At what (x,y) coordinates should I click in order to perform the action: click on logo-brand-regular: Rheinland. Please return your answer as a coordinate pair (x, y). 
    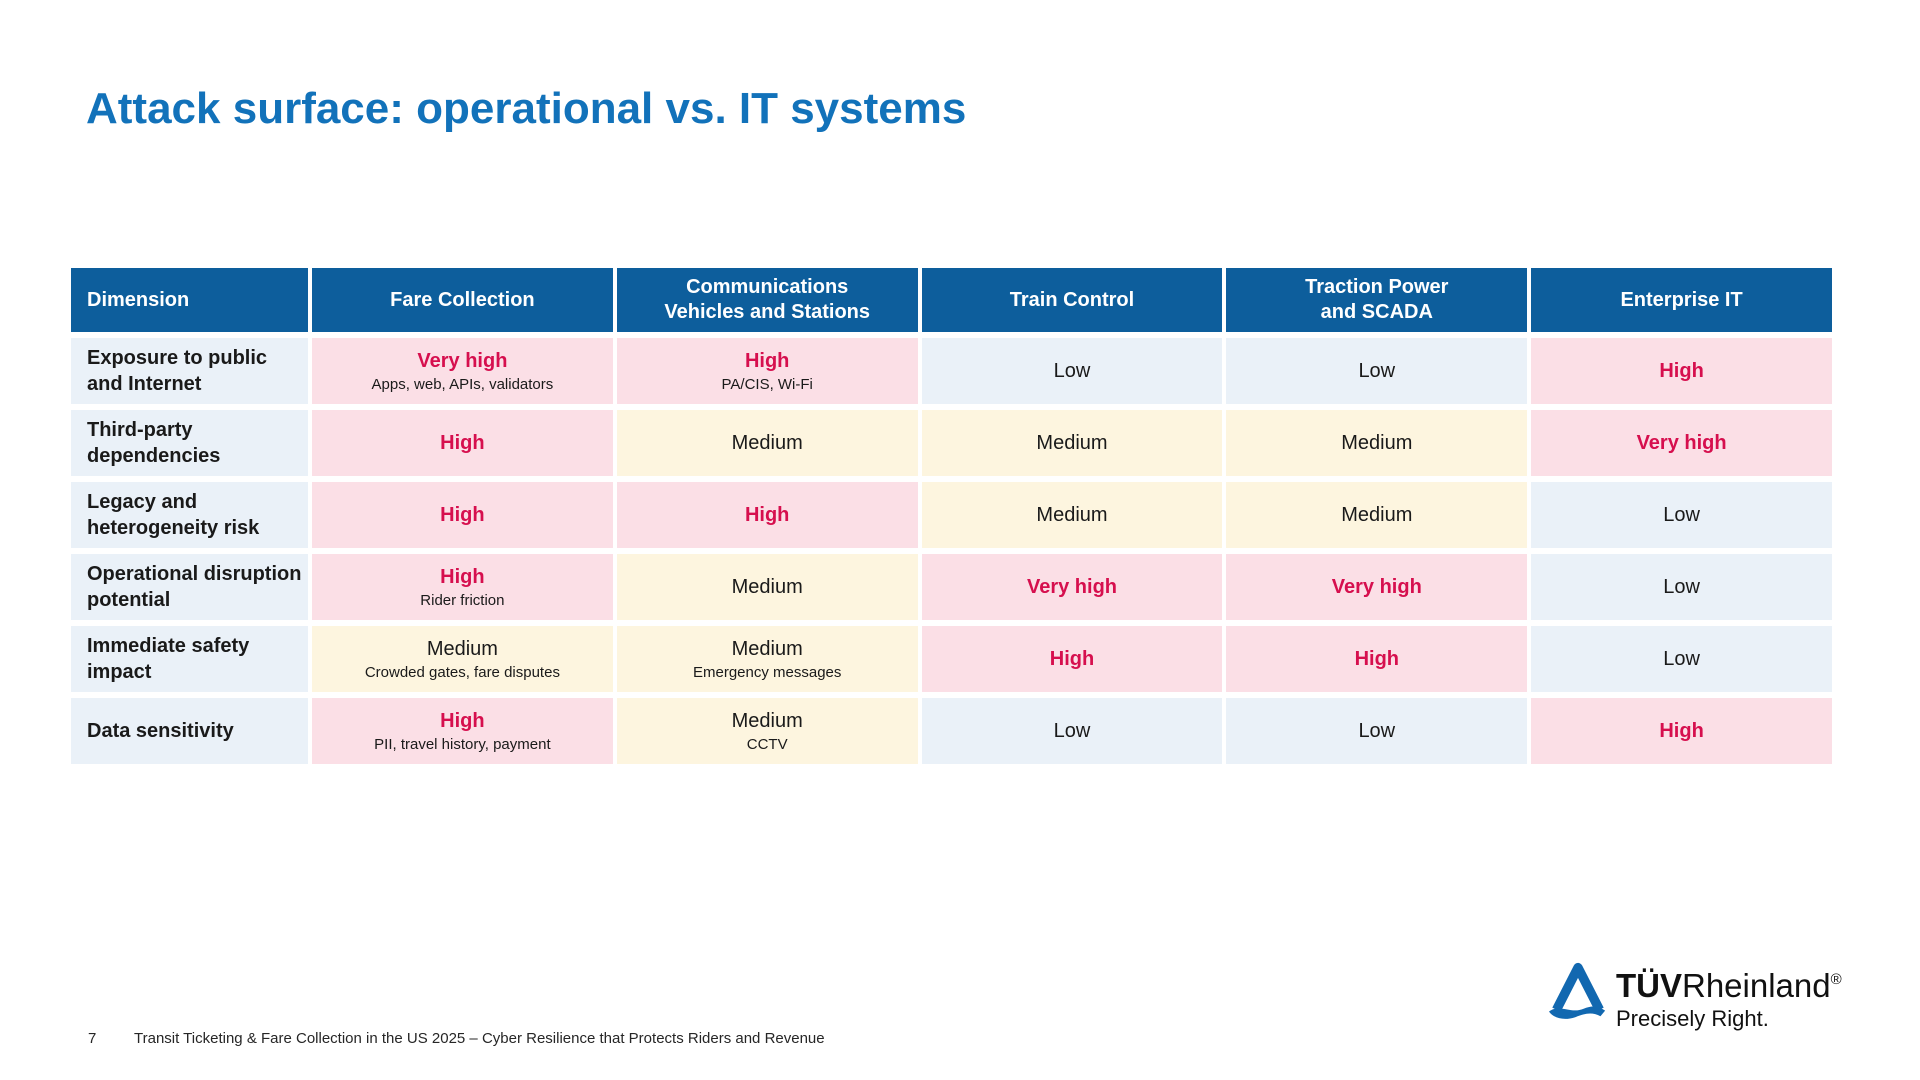
    Looking at the image, I should click on (1756, 985).